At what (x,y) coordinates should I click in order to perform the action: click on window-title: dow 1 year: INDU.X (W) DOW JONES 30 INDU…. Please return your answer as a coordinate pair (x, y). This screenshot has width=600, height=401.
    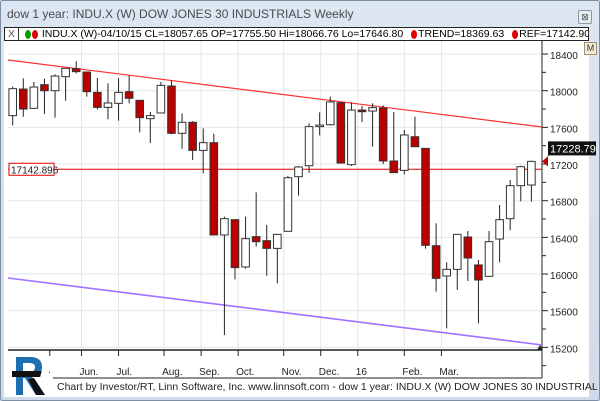
    Looking at the image, I should click on (180, 14).